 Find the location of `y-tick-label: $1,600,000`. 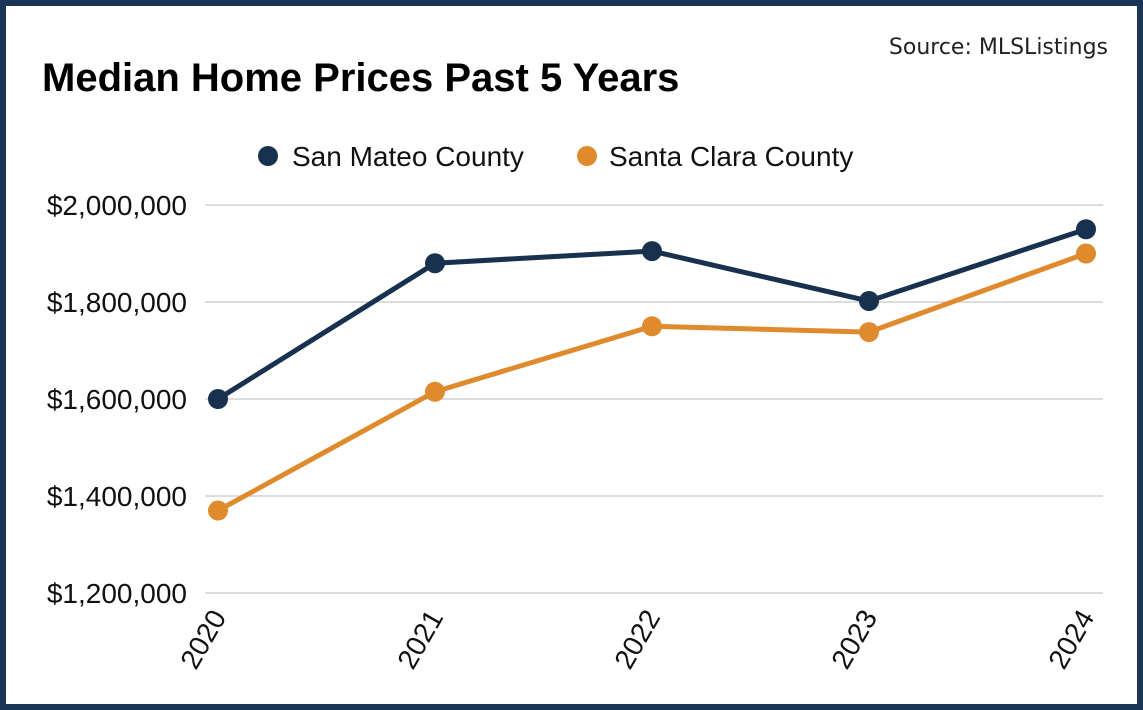

y-tick-label: $1,600,000 is located at coordinates (117, 399).